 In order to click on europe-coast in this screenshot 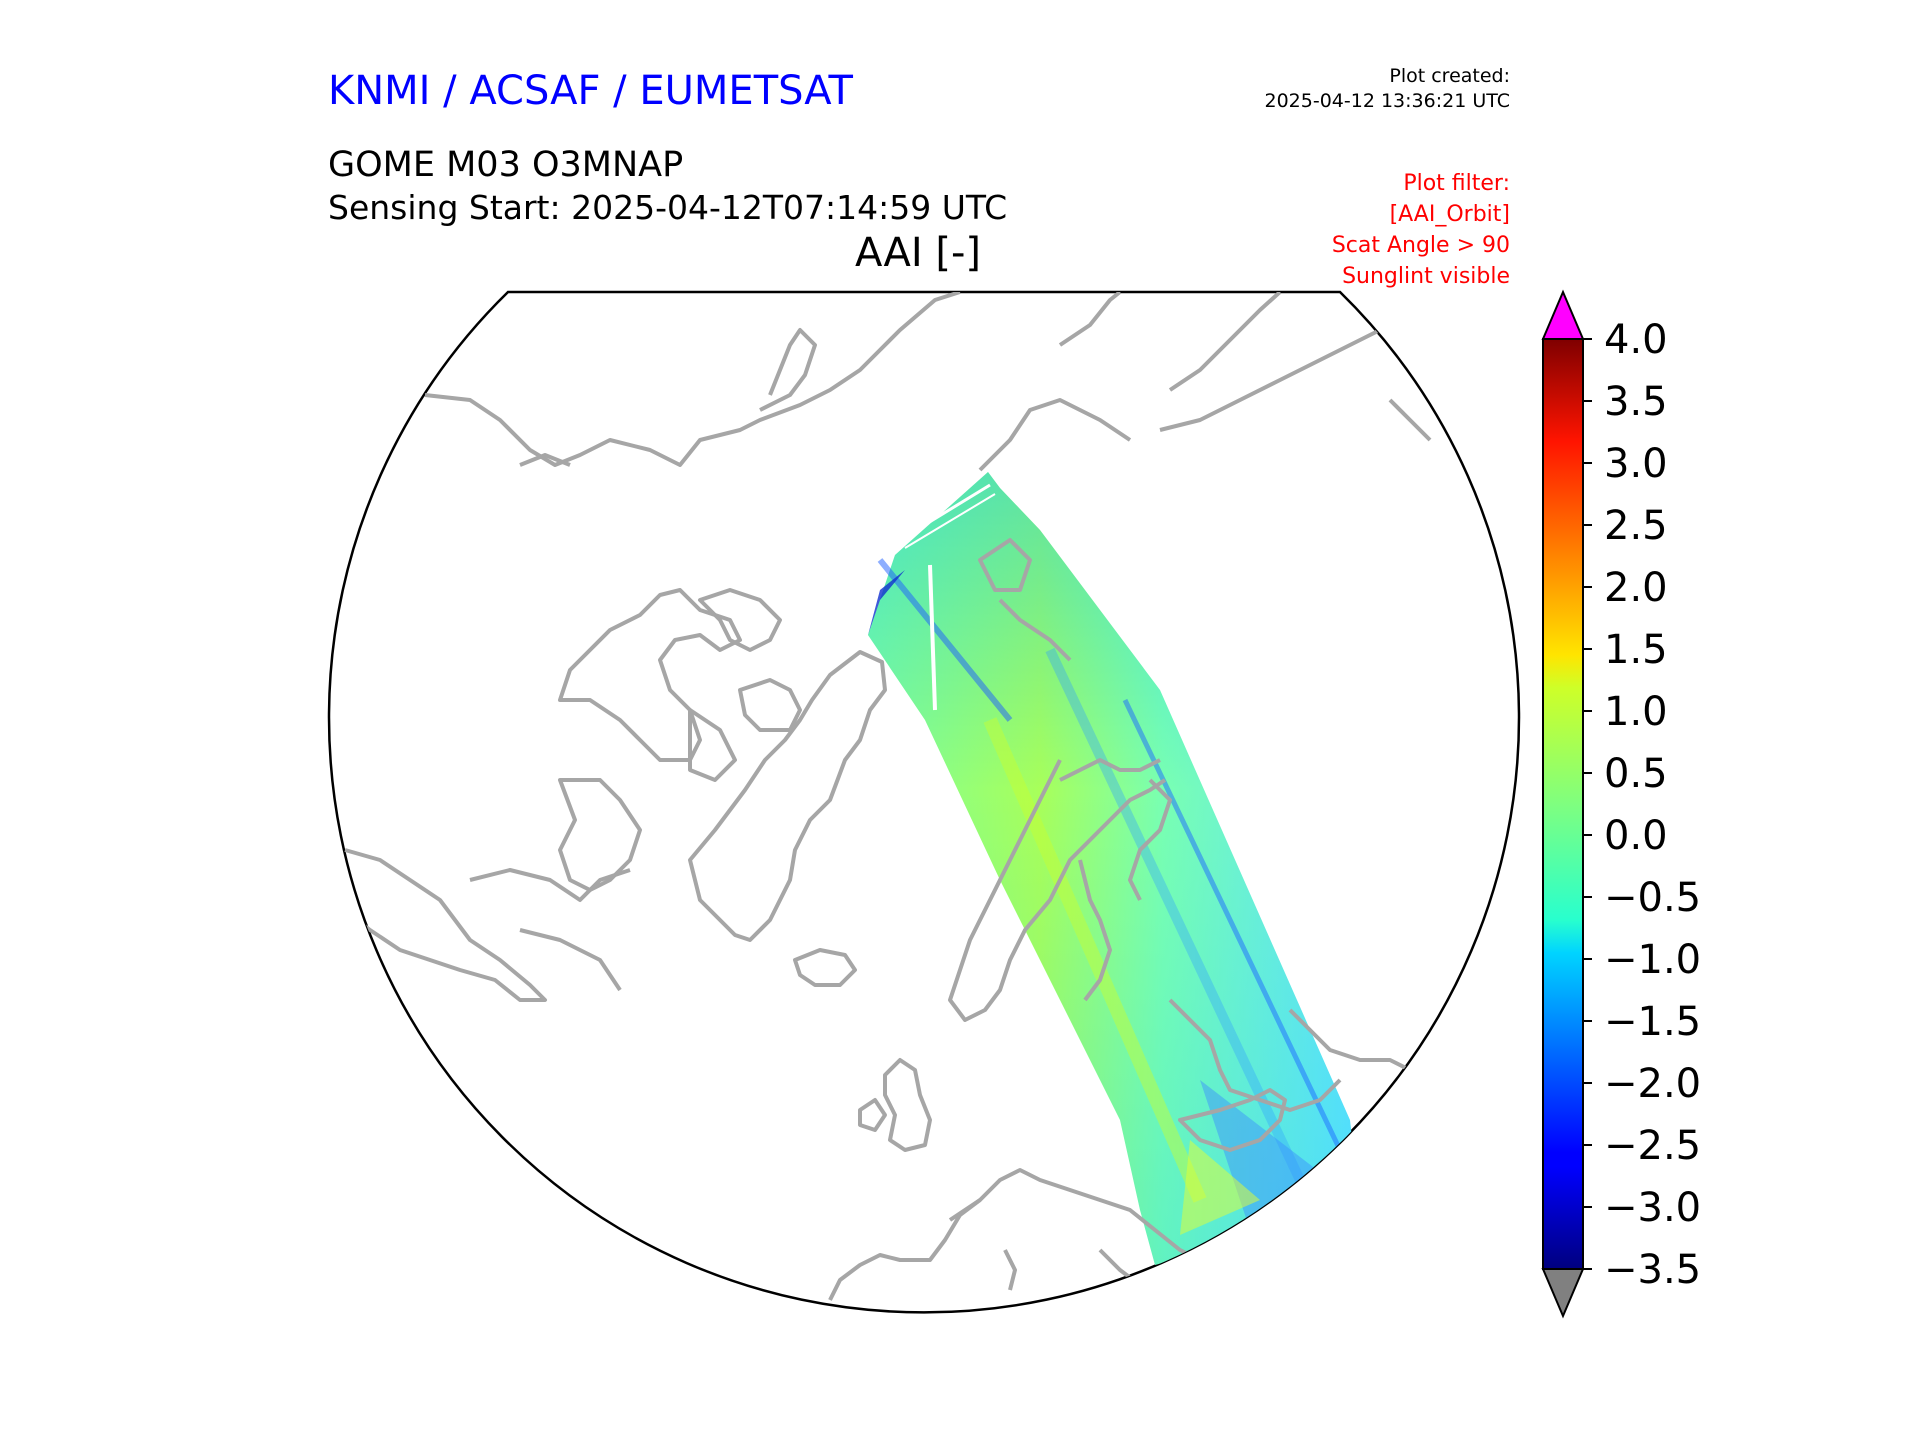, I will do `click(1074, 1215)`.